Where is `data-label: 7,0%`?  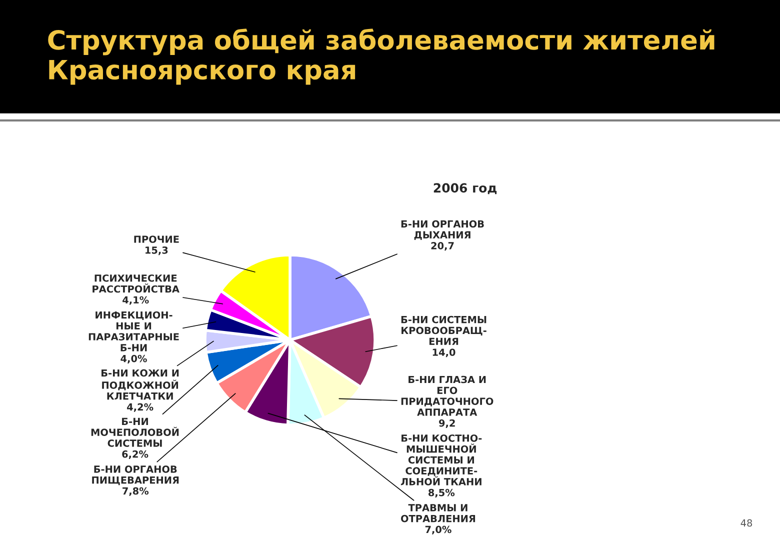
data-label: 7,0% is located at coordinates (438, 530).